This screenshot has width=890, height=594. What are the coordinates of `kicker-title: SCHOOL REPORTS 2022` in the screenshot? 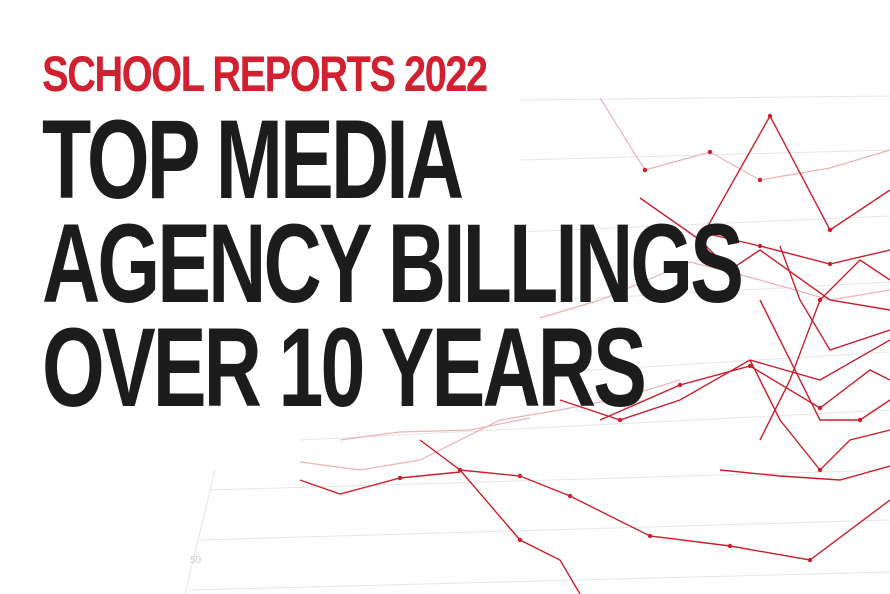 It's located at (265, 74).